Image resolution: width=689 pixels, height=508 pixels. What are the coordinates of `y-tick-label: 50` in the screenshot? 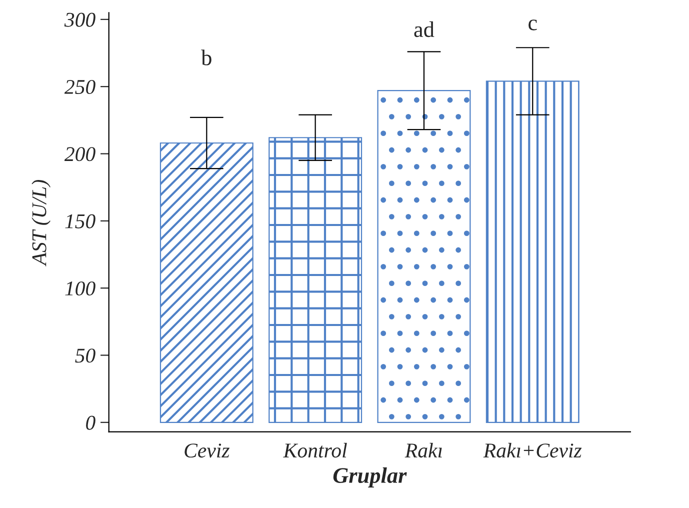 It's located at (85, 355).